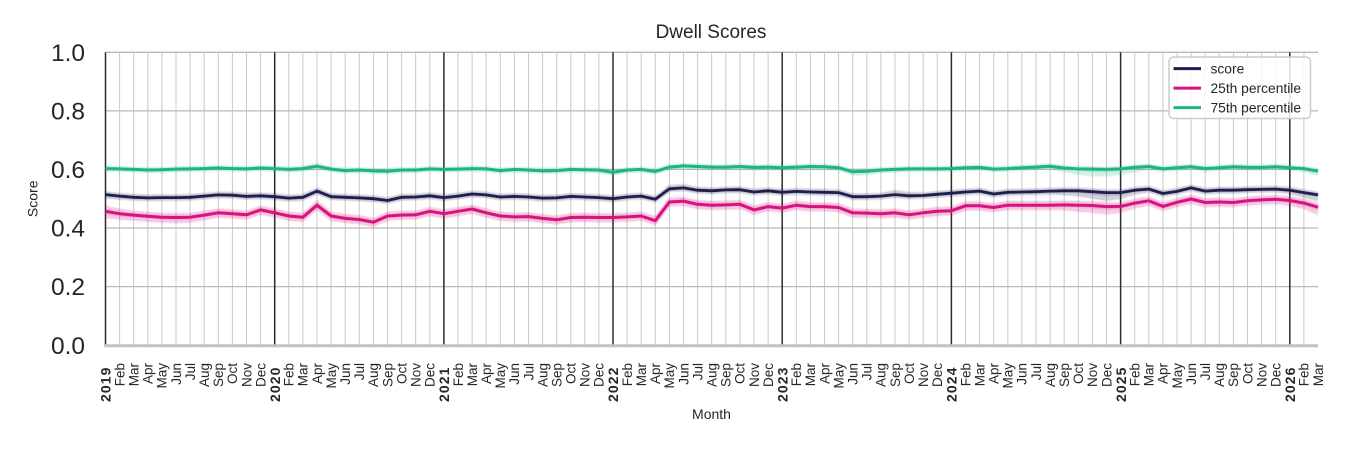 This screenshot has width=1350, height=455. I want to click on svg-text: 2024, so click(952, 385).